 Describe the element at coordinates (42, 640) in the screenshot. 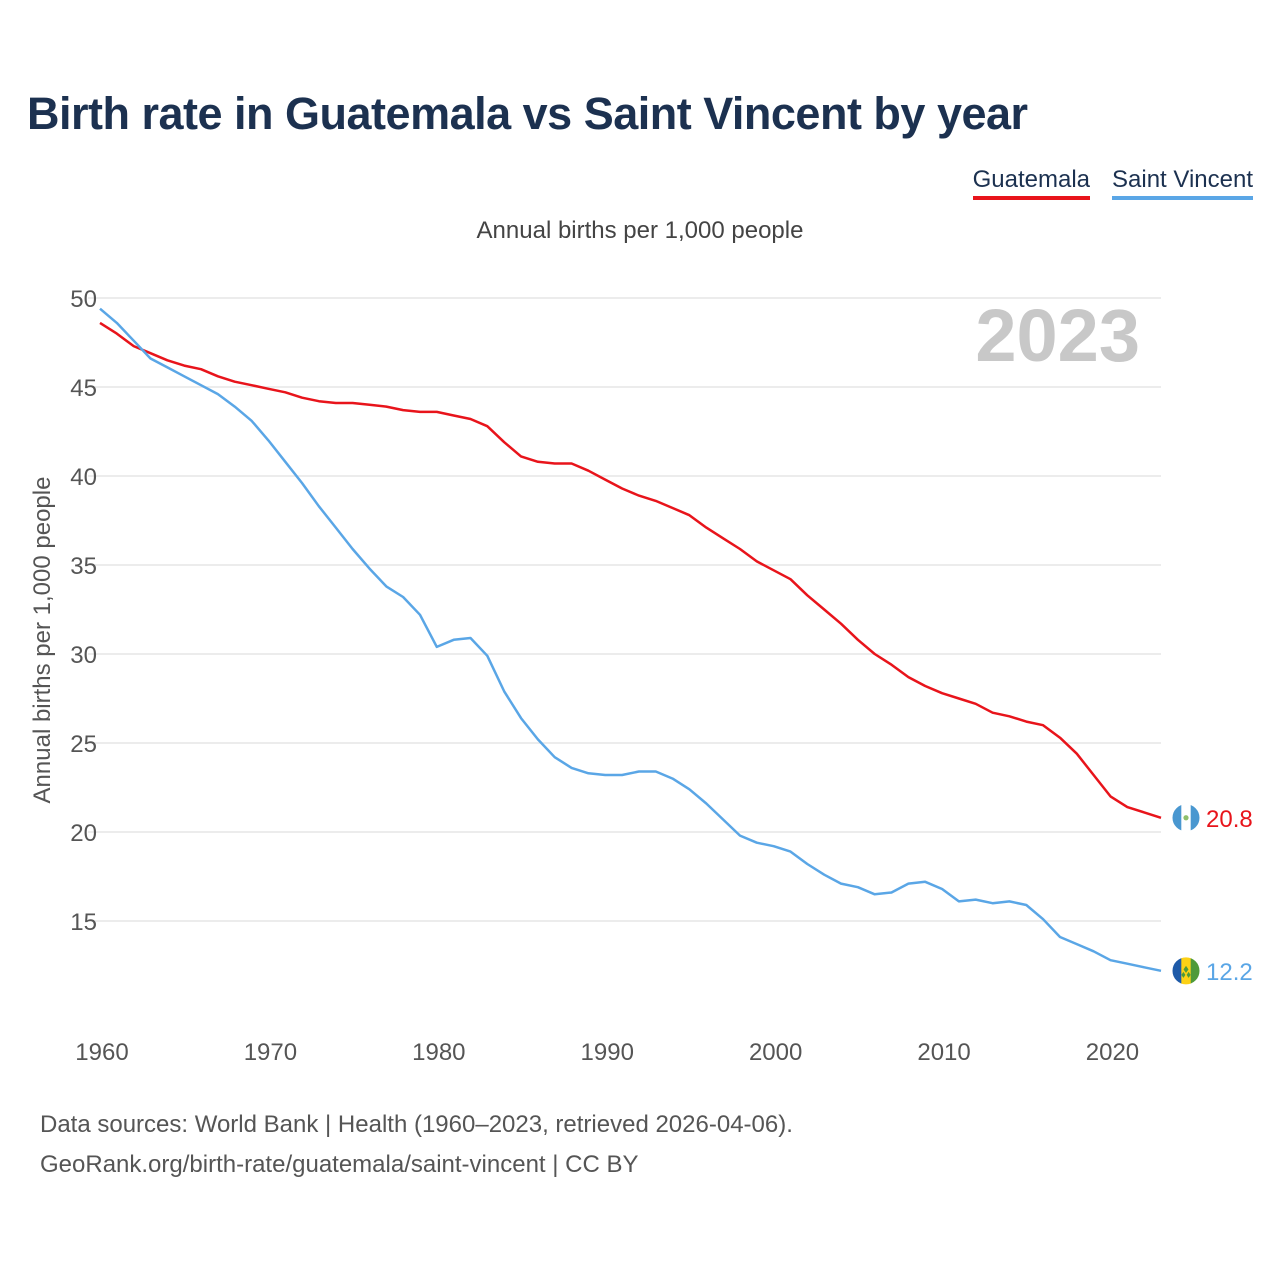

I see `y-axis-label: Annual births per 1,000 people` at that location.